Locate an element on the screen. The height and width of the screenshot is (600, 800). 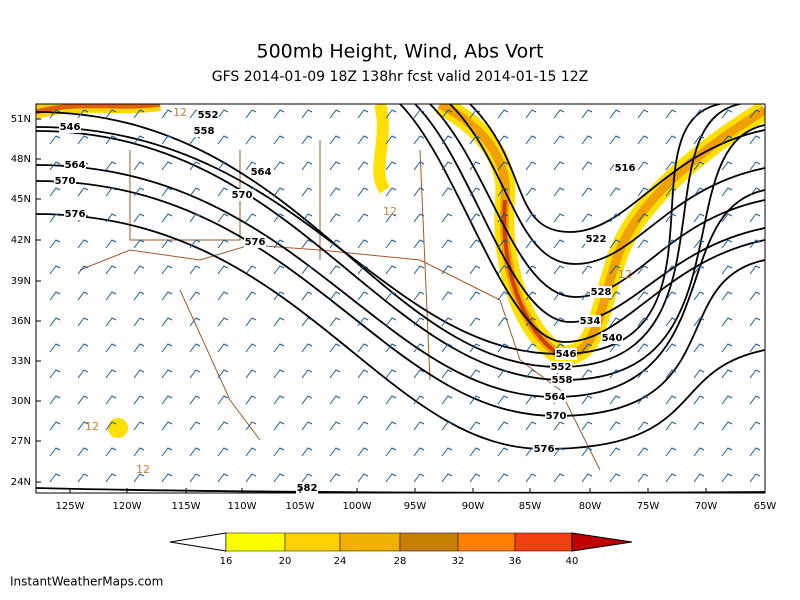
contour-label: 522 is located at coordinates (596, 239).